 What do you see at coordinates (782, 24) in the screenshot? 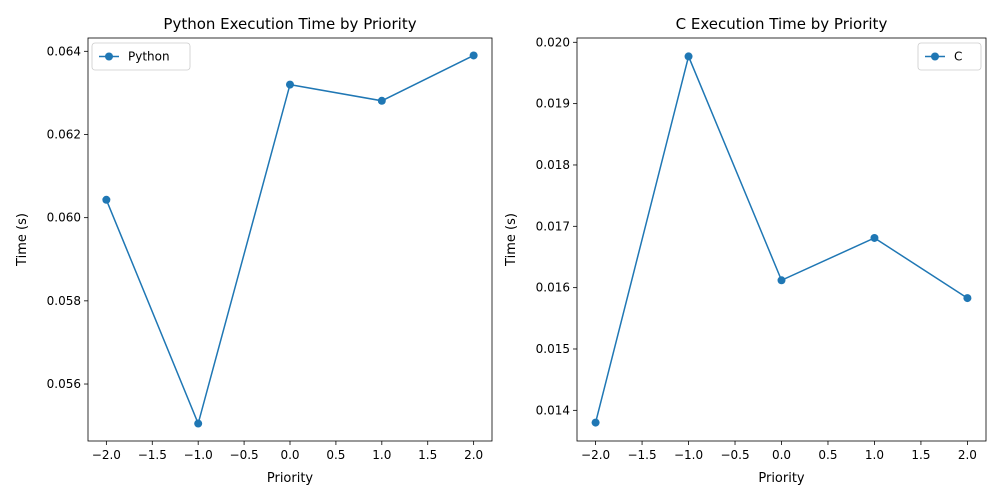
I see `chart-title: C Execution Time by Priority` at bounding box center [782, 24].